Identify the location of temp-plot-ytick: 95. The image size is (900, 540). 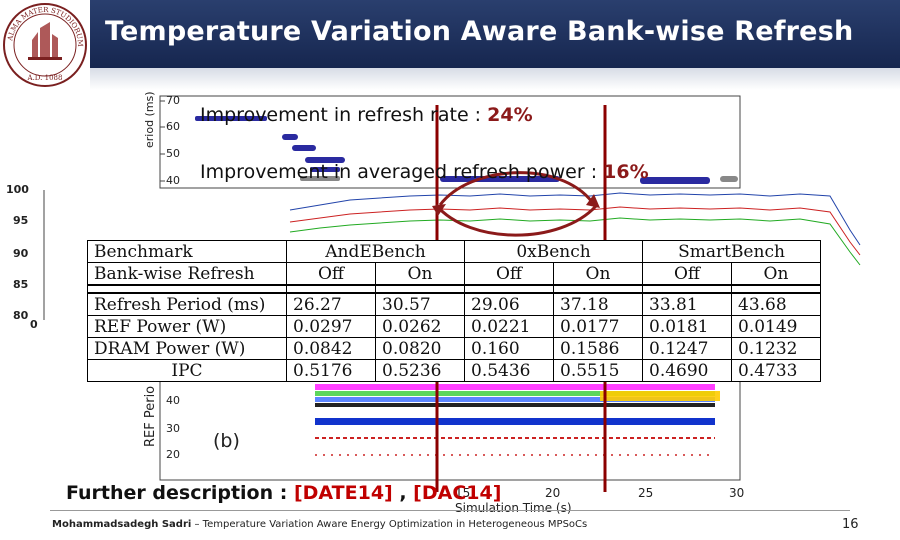
(21, 220).